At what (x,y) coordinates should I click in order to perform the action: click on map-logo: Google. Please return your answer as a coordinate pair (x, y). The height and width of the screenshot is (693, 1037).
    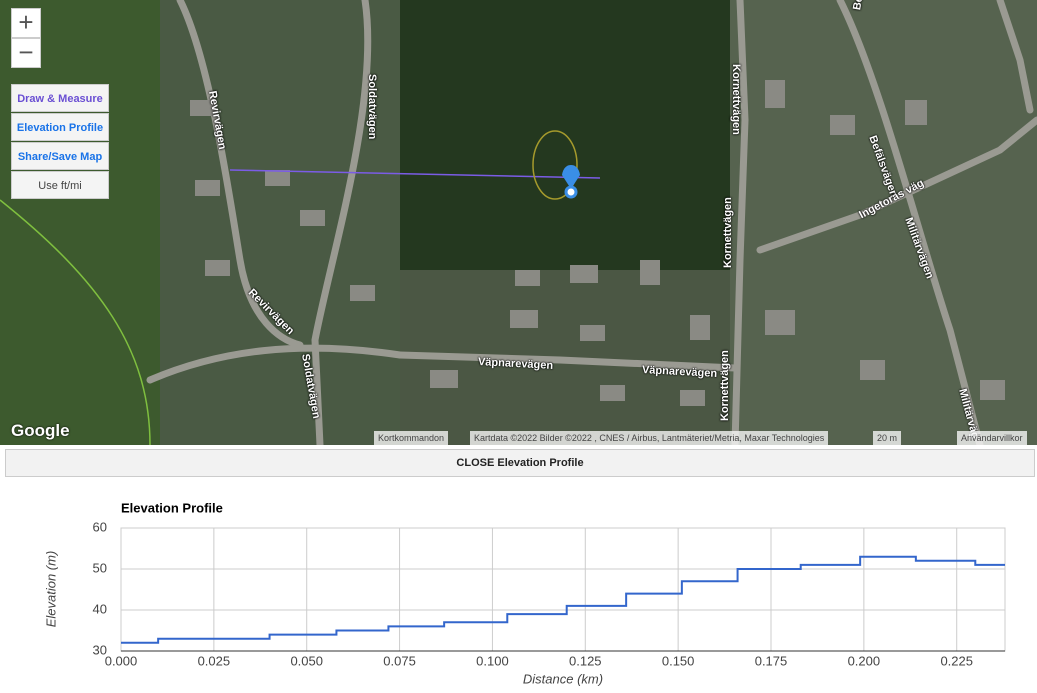
    Looking at the image, I should click on (40, 430).